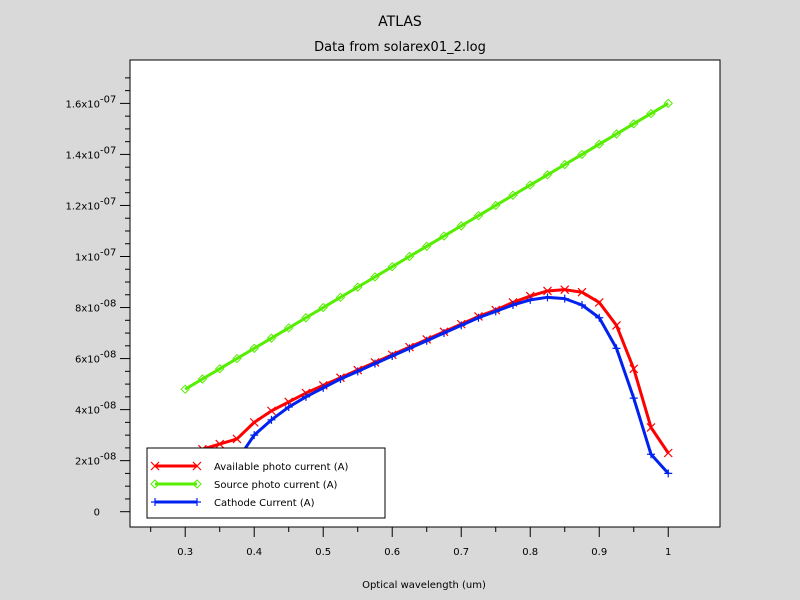 This screenshot has height=600, width=800. Describe the element at coordinates (185, 552) in the screenshot. I see `x-tick-label: 0.3` at that location.